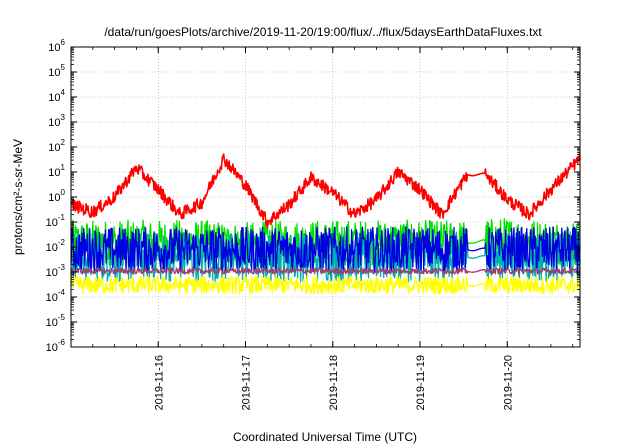 This screenshot has width=640, height=448. What do you see at coordinates (421, 382) in the screenshot?
I see `x-tick-label: 2019-11-19` at bounding box center [421, 382].